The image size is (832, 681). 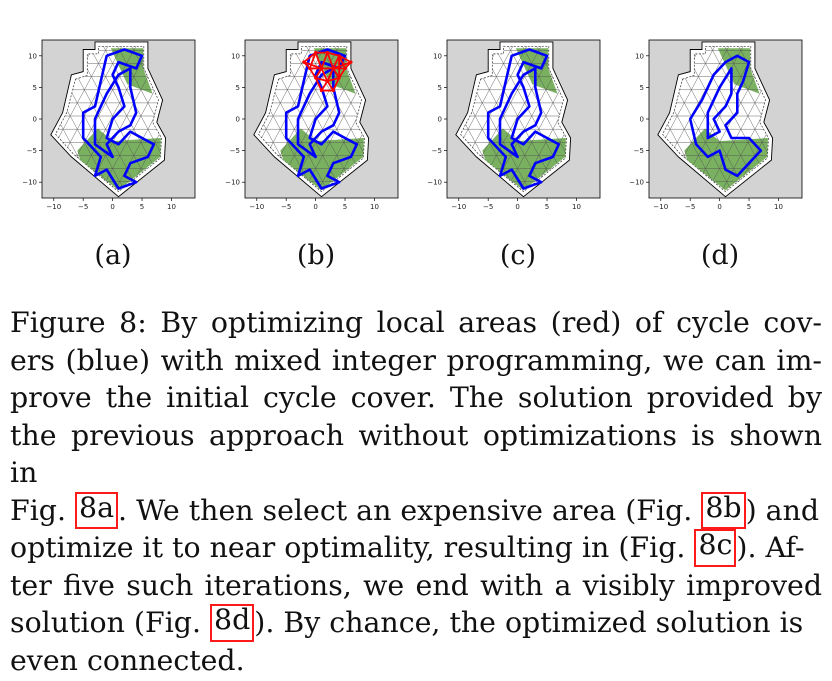 What do you see at coordinates (723, 510) in the screenshot?
I see `figure-ref-link: 8b` at bounding box center [723, 510].